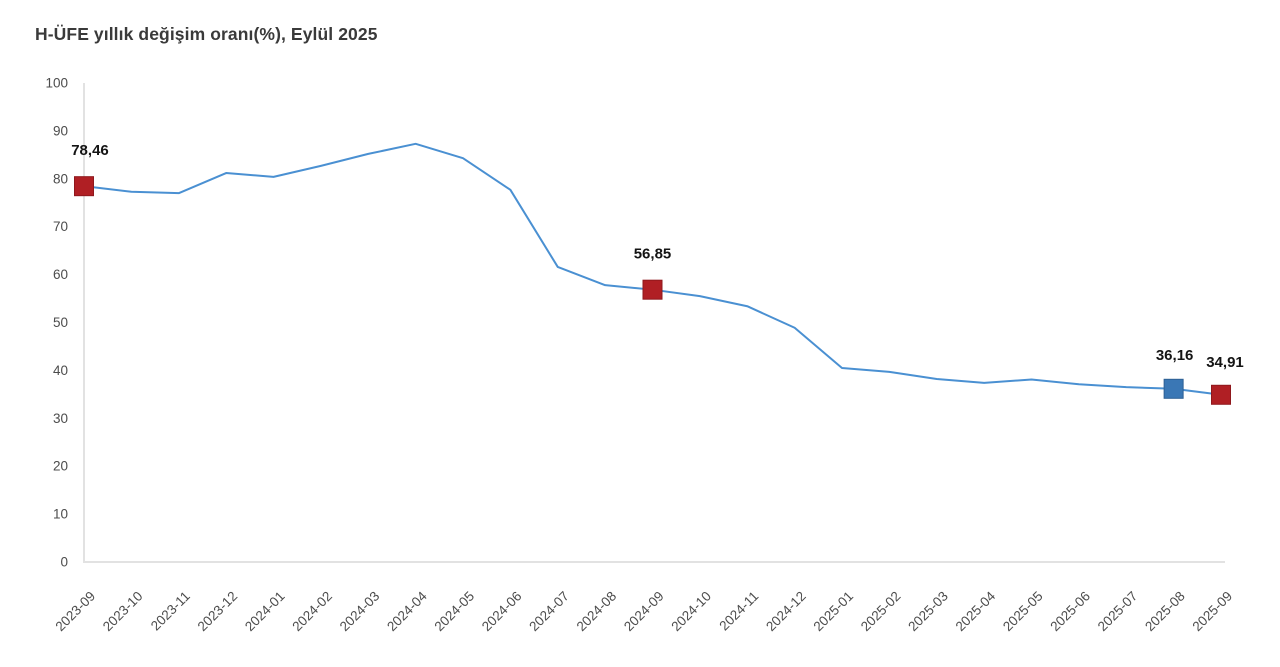  I want to click on x-axis-tick-label: 2024-09, so click(644, 612).